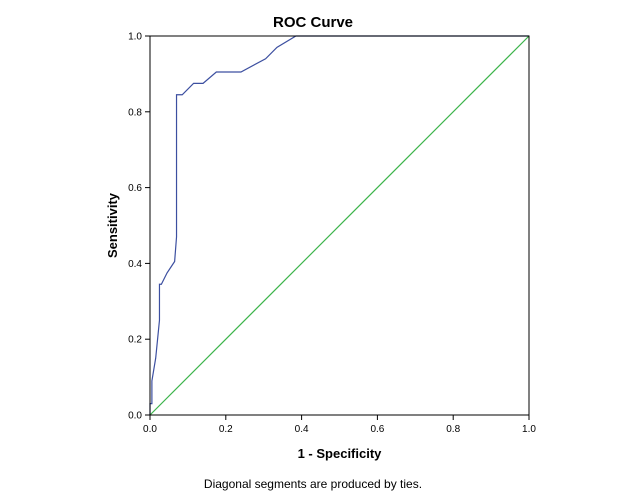  I want to click on x-tick-label: 0.2, so click(226, 429).